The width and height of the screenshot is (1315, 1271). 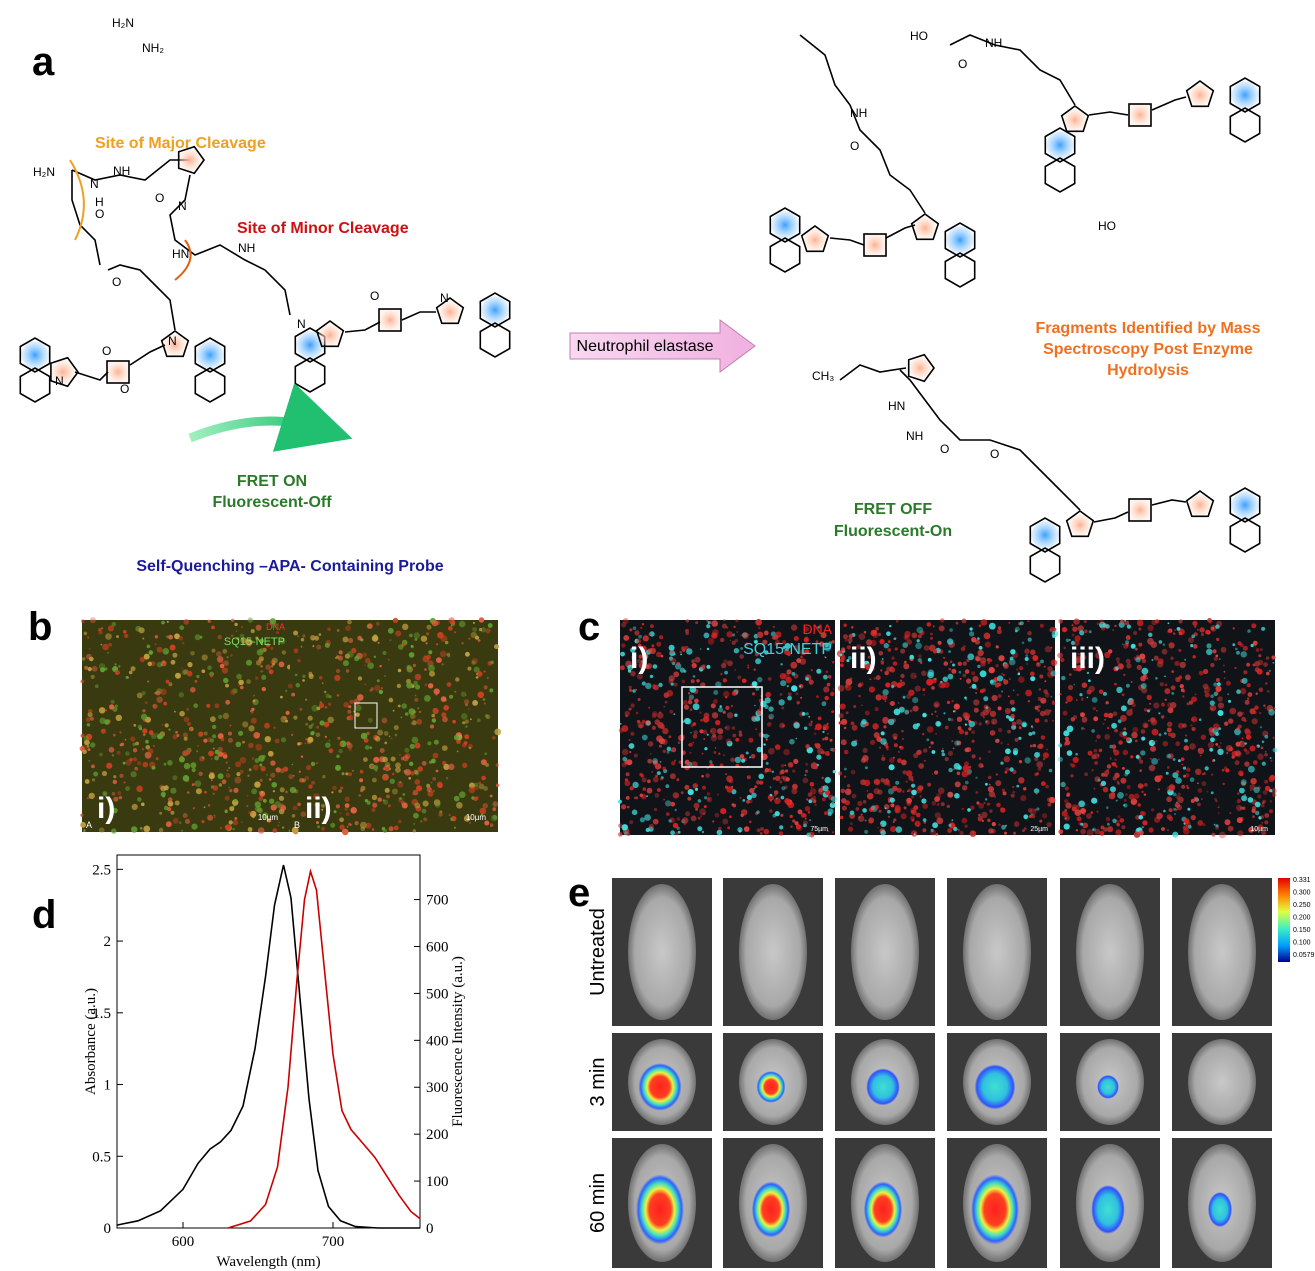 What do you see at coordinates (330, 334) in the screenshot?
I see `ring` at bounding box center [330, 334].